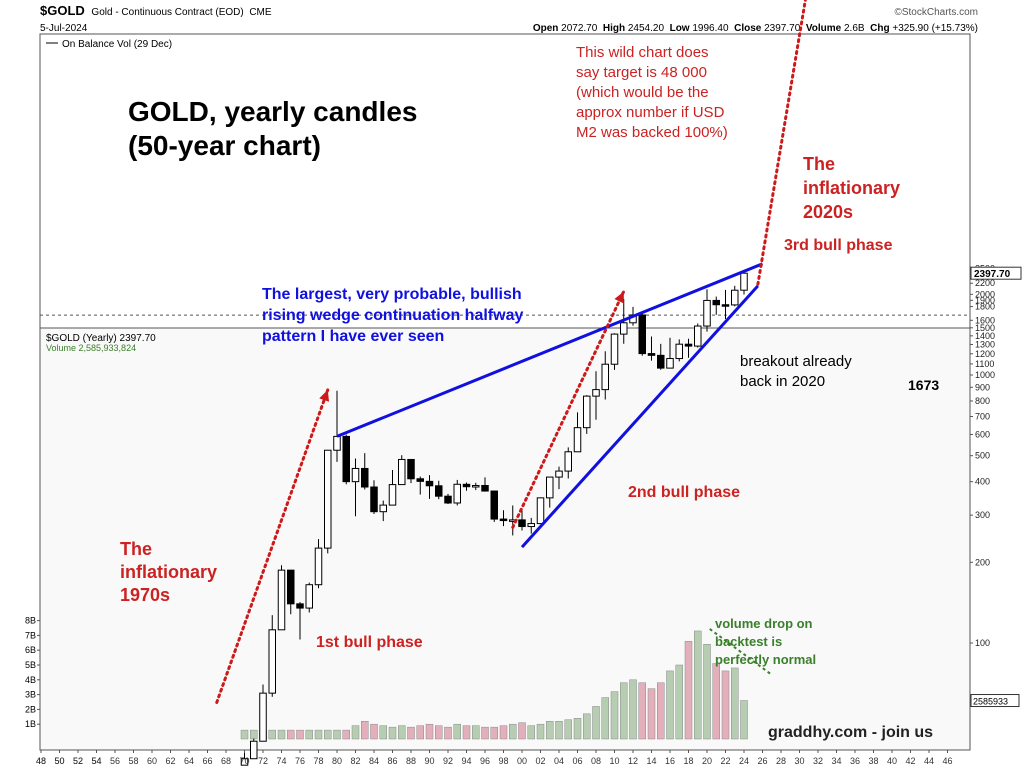 The width and height of the screenshot is (1024, 773). I want to click on price-tick-label: 1200, so click(985, 354).